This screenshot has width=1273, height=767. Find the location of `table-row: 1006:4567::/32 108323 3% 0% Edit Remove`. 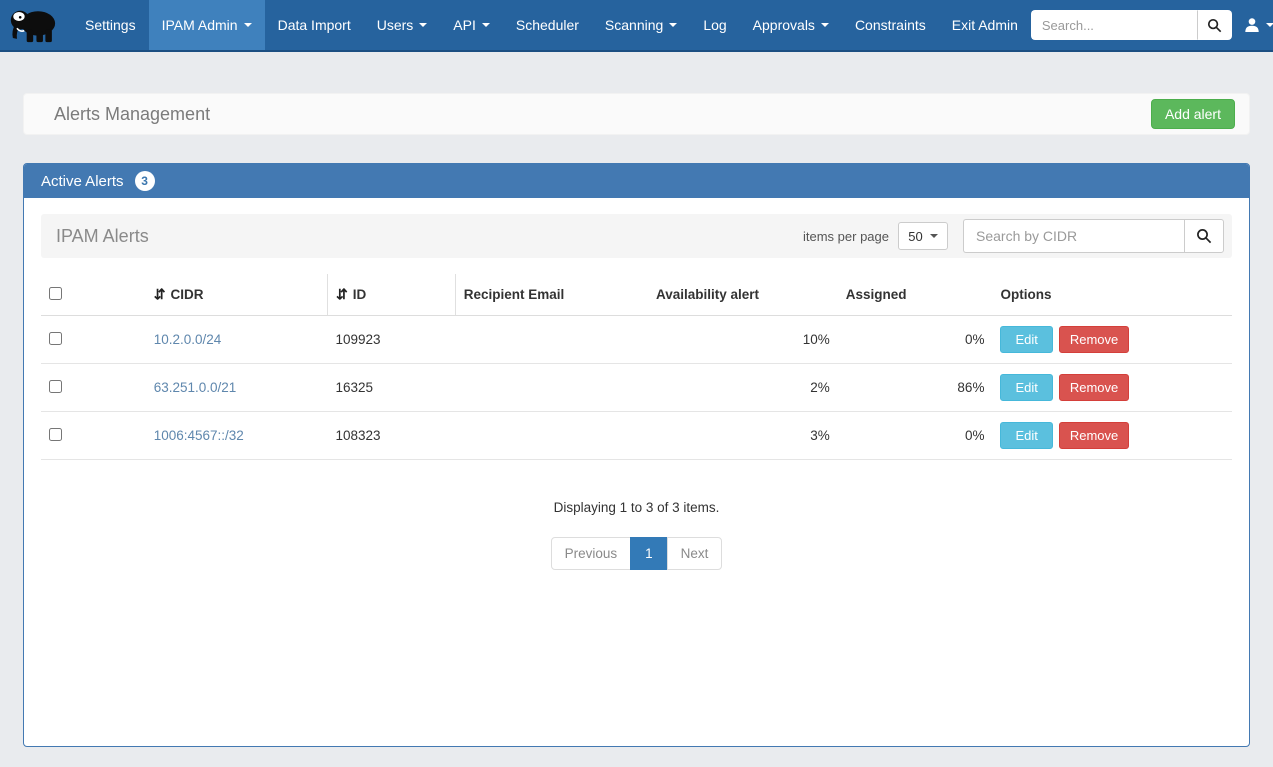

table-row: 1006:4567::/32 108323 3% 0% Edit Remove is located at coordinates (636, 435).